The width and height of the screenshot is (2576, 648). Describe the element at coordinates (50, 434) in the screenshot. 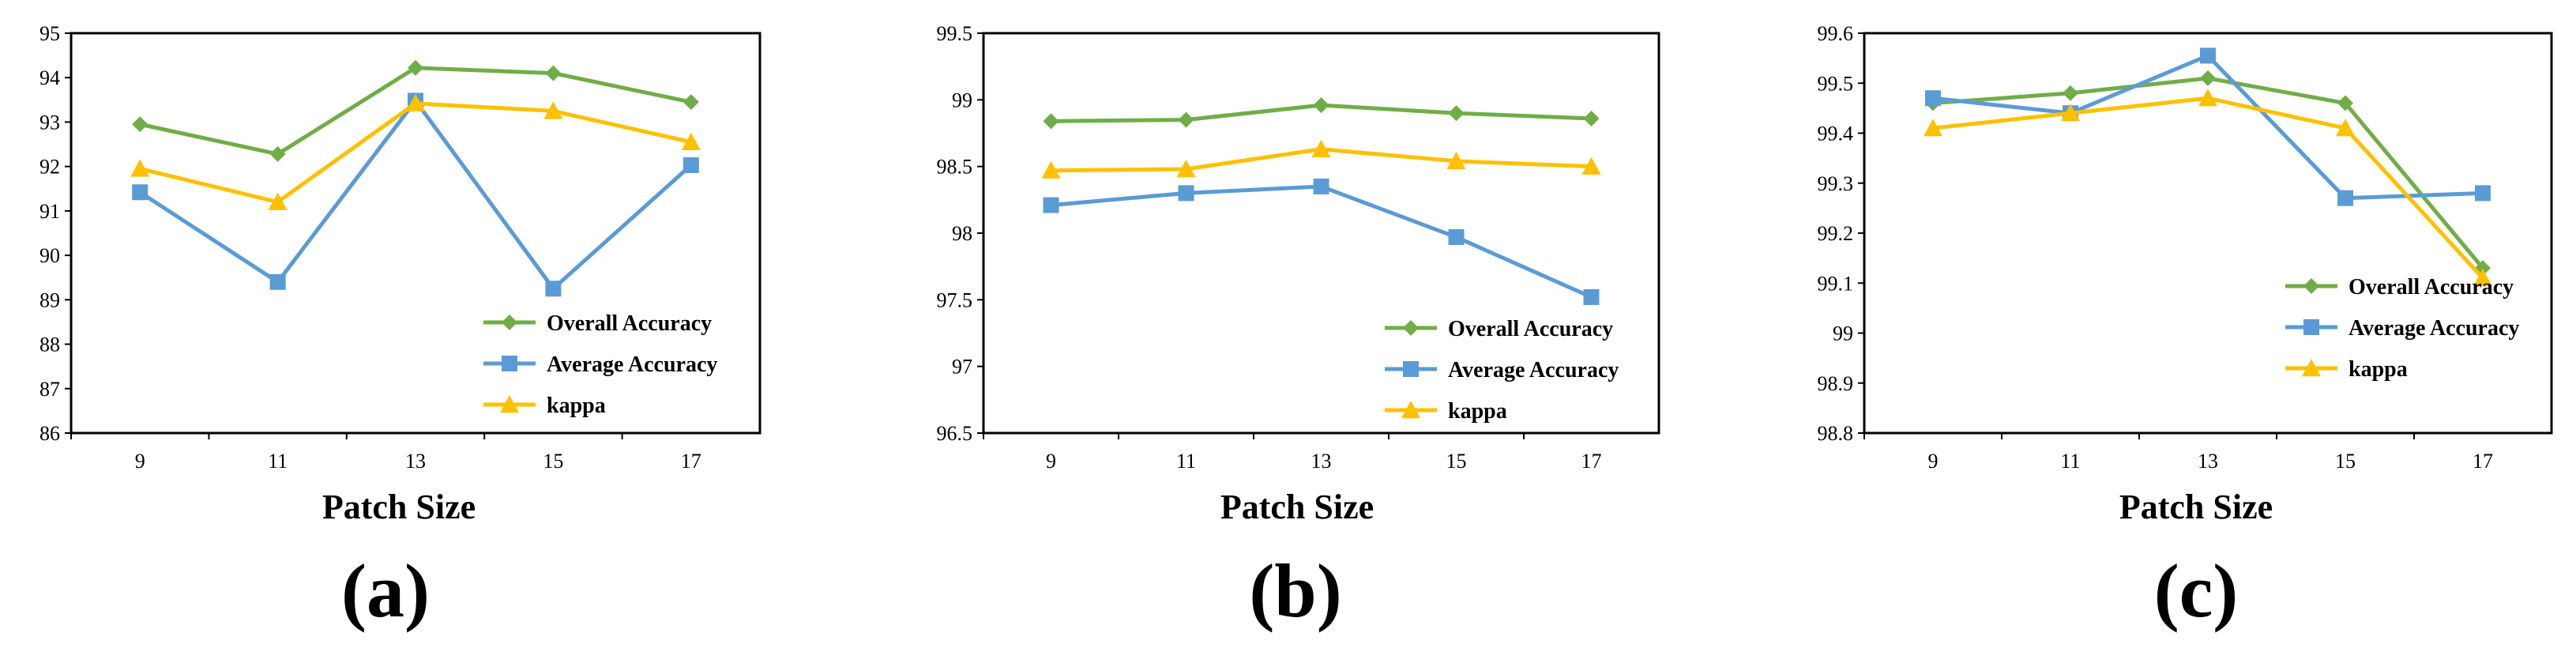

I see `y-tick-label: 86` at that location.